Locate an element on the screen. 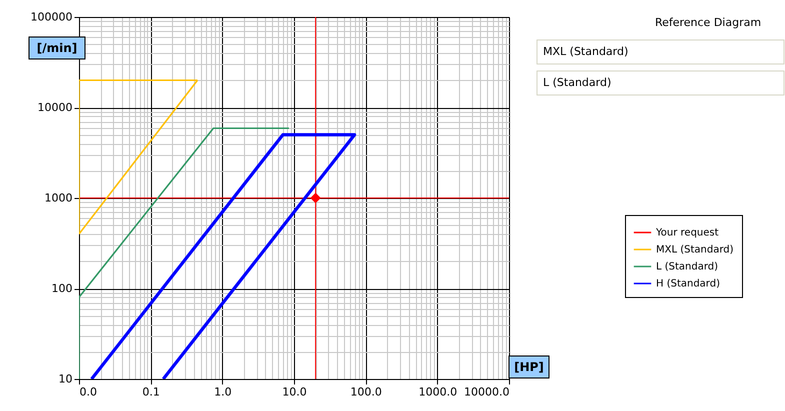 The image size is (785, 411). y-tick-label: 100 is located at coordinates (62, 288).